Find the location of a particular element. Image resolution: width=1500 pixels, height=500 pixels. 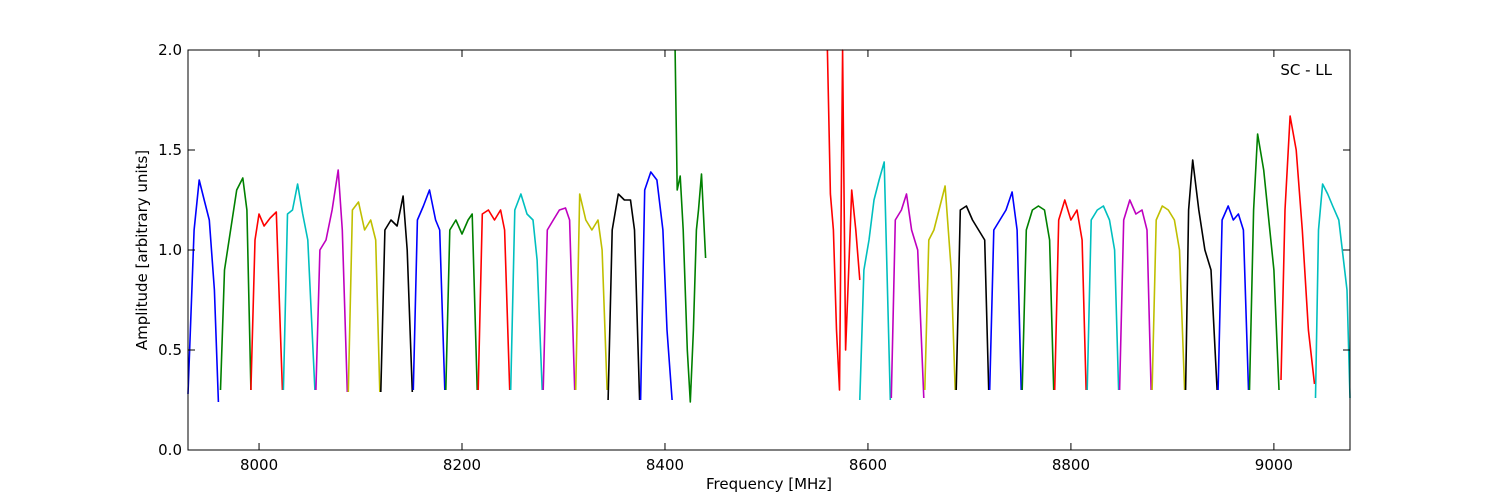

y-tick-label: 1.5 is located at coordinates (170, 150).